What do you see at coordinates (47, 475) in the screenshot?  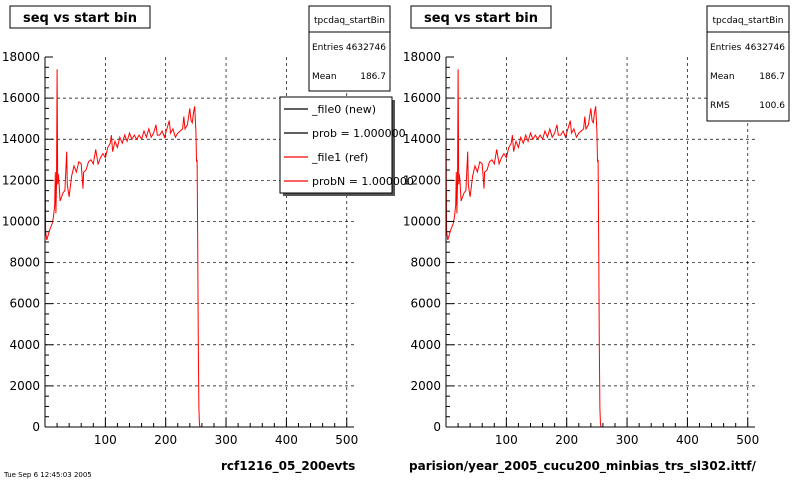 I see `footer-timestamp: Tue Sep 6 12:45:03 2005` at bounding box center [47, 475].